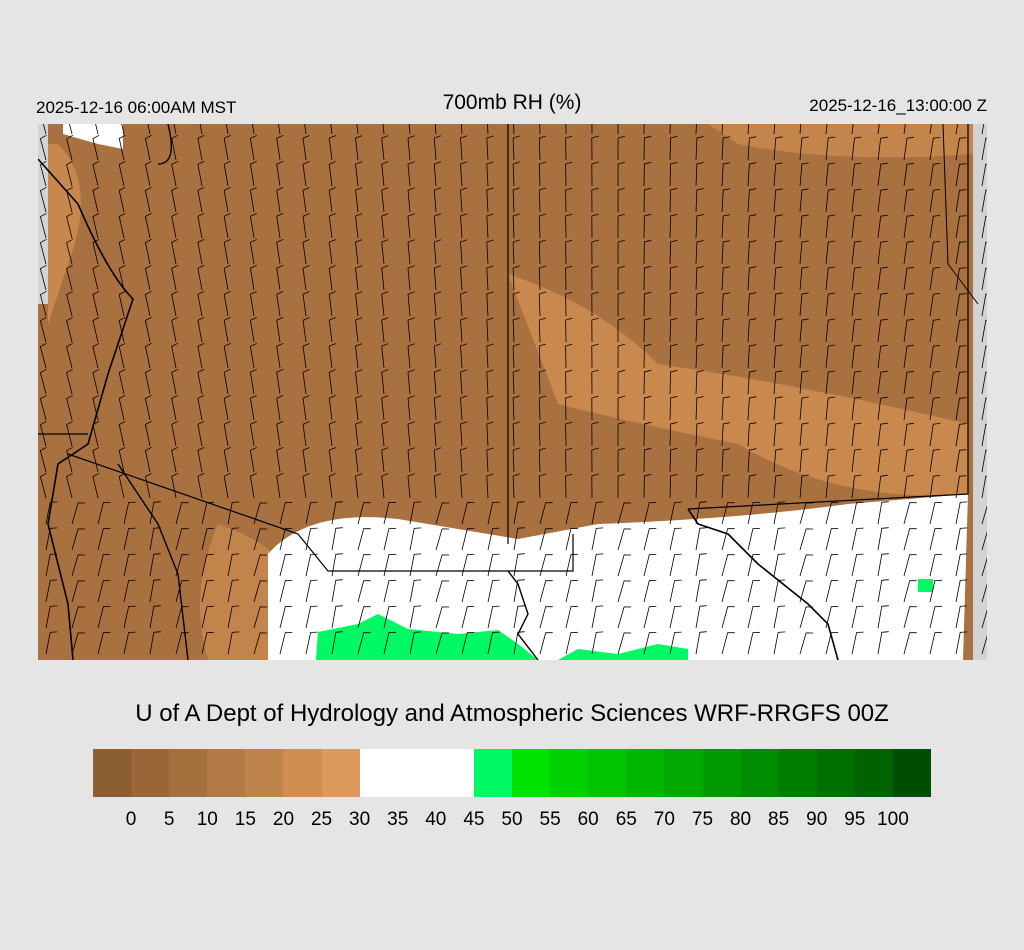 The height and width of the screenshot is (950, 1024). What do you see at coordinates (436, 819) in the screenshot?
I see `colorbar-label: 40` at bounding box center [436, 819].